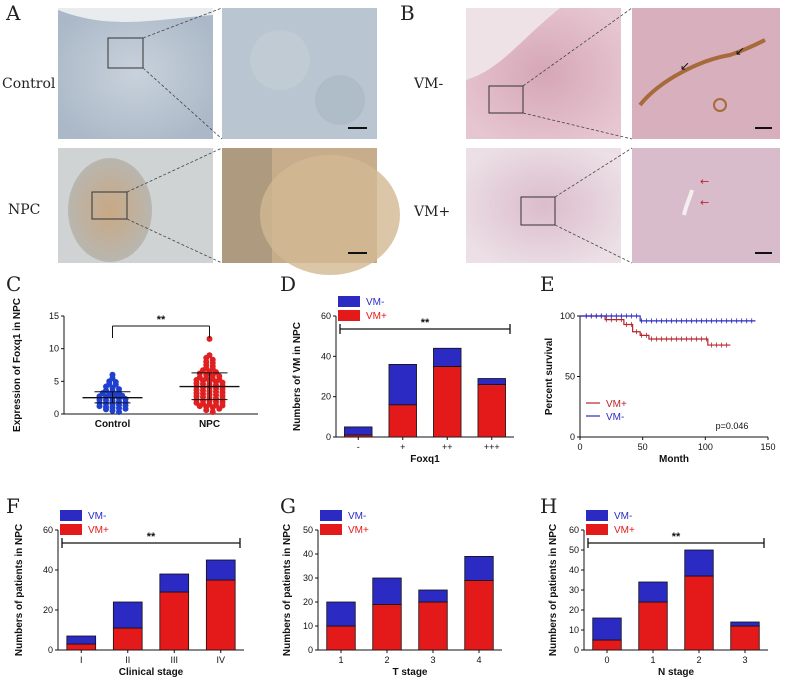  Describe the element at coordinates (409, 672) in the screenshot. I see `x-axis-label: T stage` at that location.